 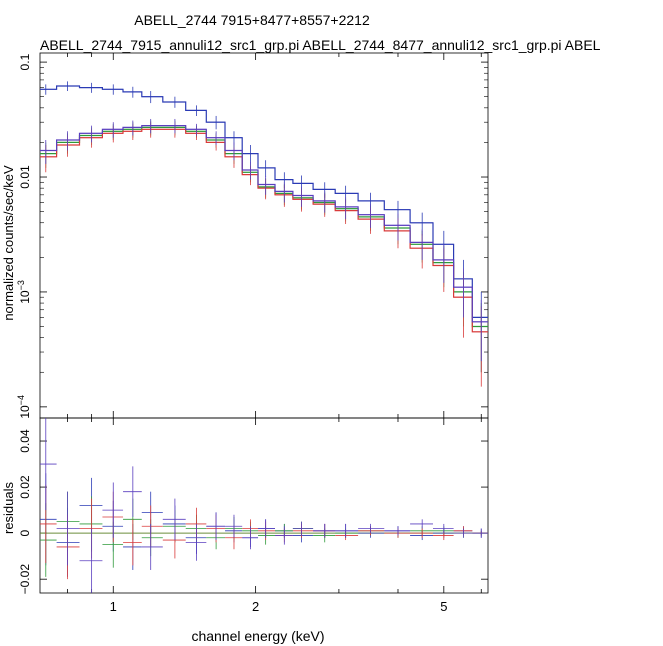 What do you see at coordinates (25, 579) in the screenshot?
I see `y-tick-label: −0.02` at bounding box center [25, 579].